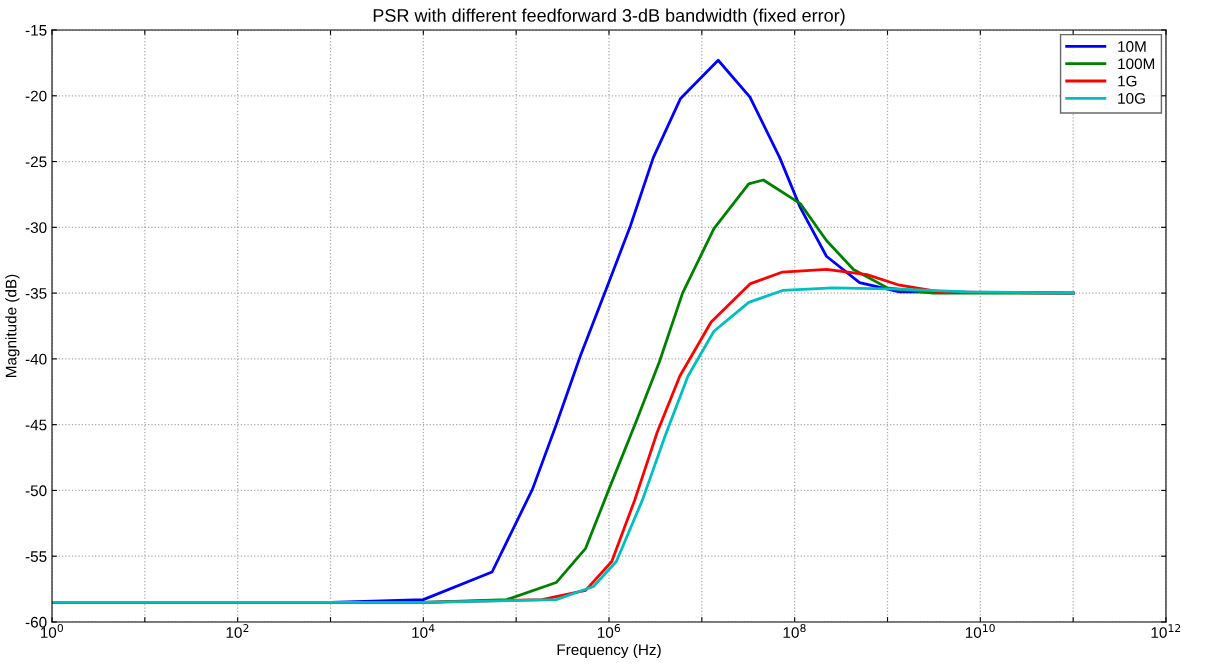  What do you see at coordinates (36, 293) in the screenshot?
I see `y-tick-label: -35` at bounding box center [36, 293].